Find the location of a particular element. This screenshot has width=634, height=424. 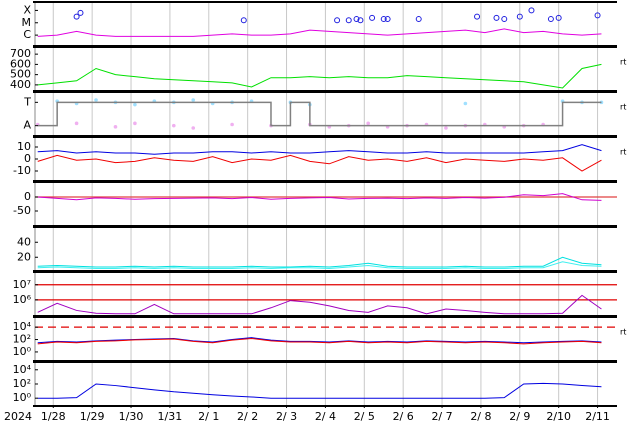

y-tick-label: -50 is located at coordinates (22, 210).